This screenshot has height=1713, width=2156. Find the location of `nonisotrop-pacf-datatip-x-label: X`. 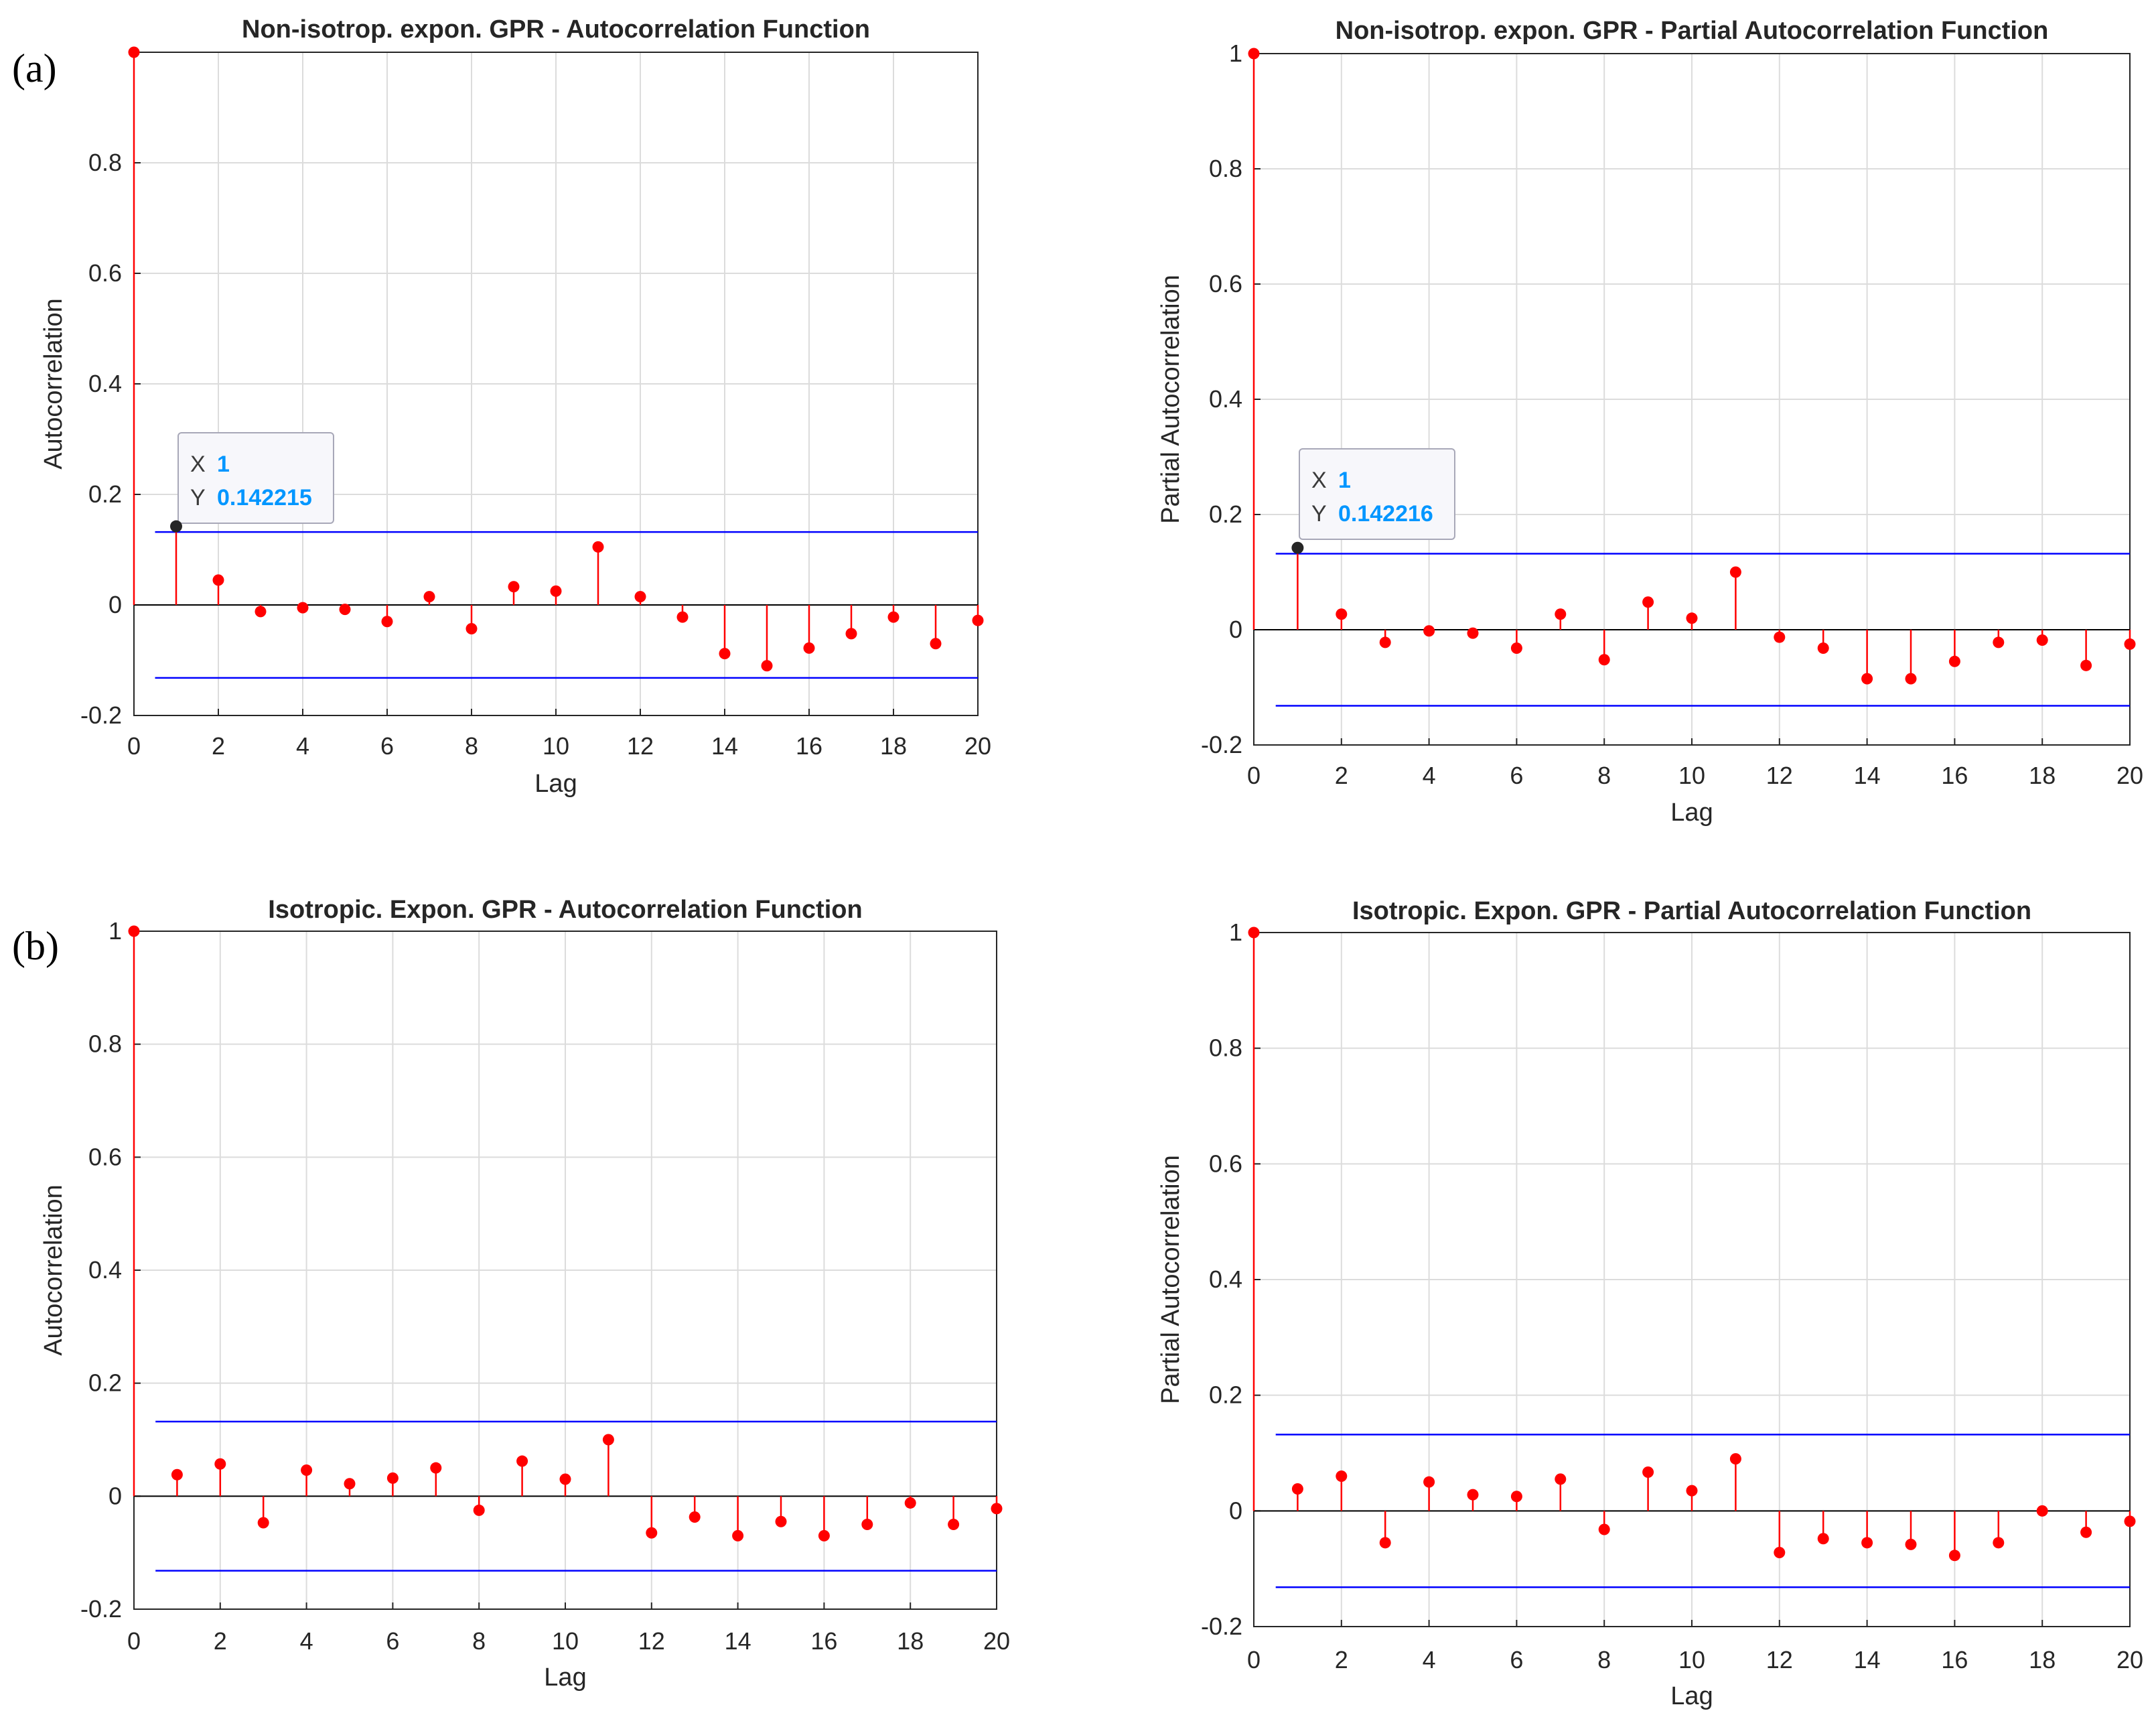

nonisotrop-pacf-datatip-x-label: X is located at coordinates (1319, 480).